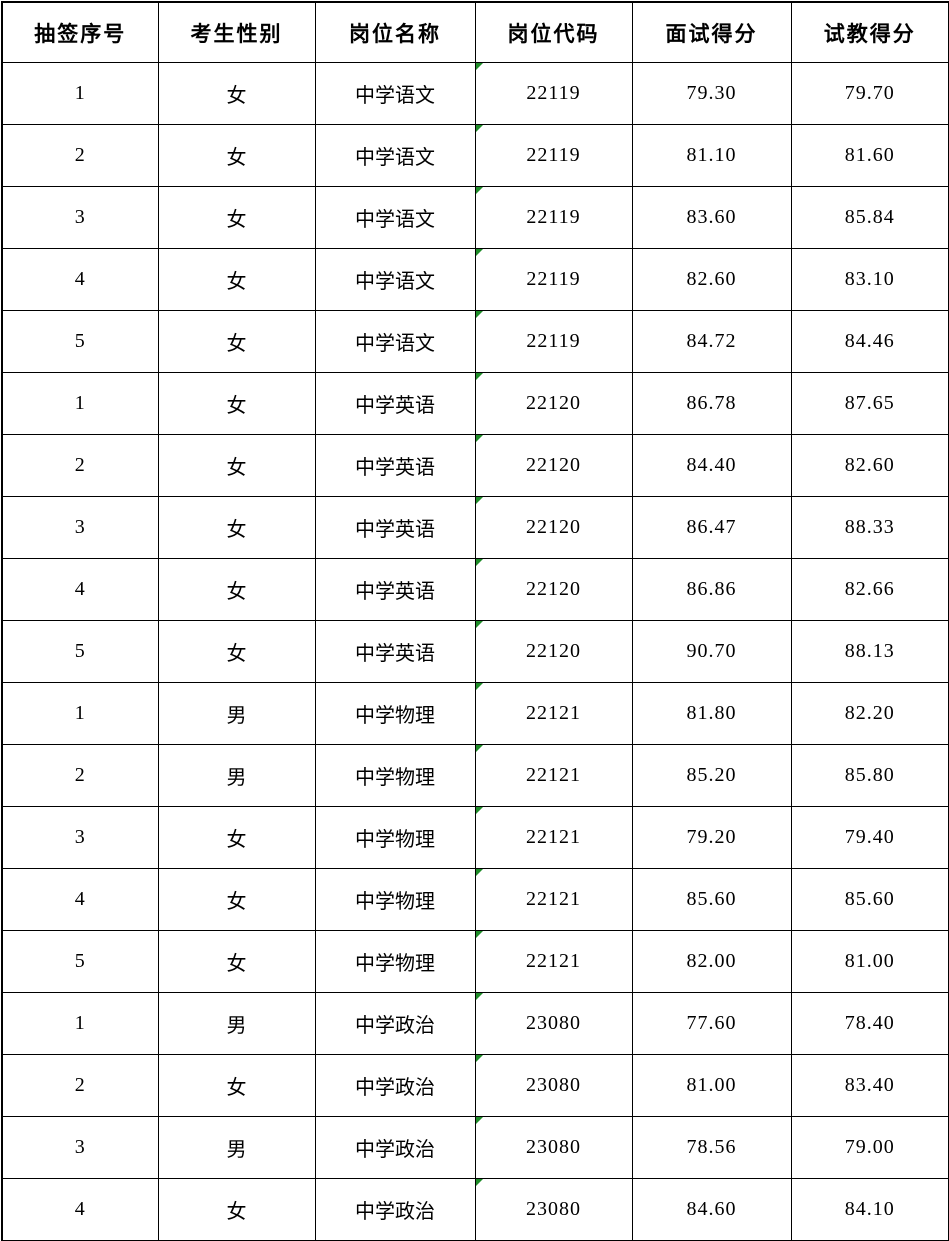  I want to click on cell-value: 81.00, so click(711, 1085).